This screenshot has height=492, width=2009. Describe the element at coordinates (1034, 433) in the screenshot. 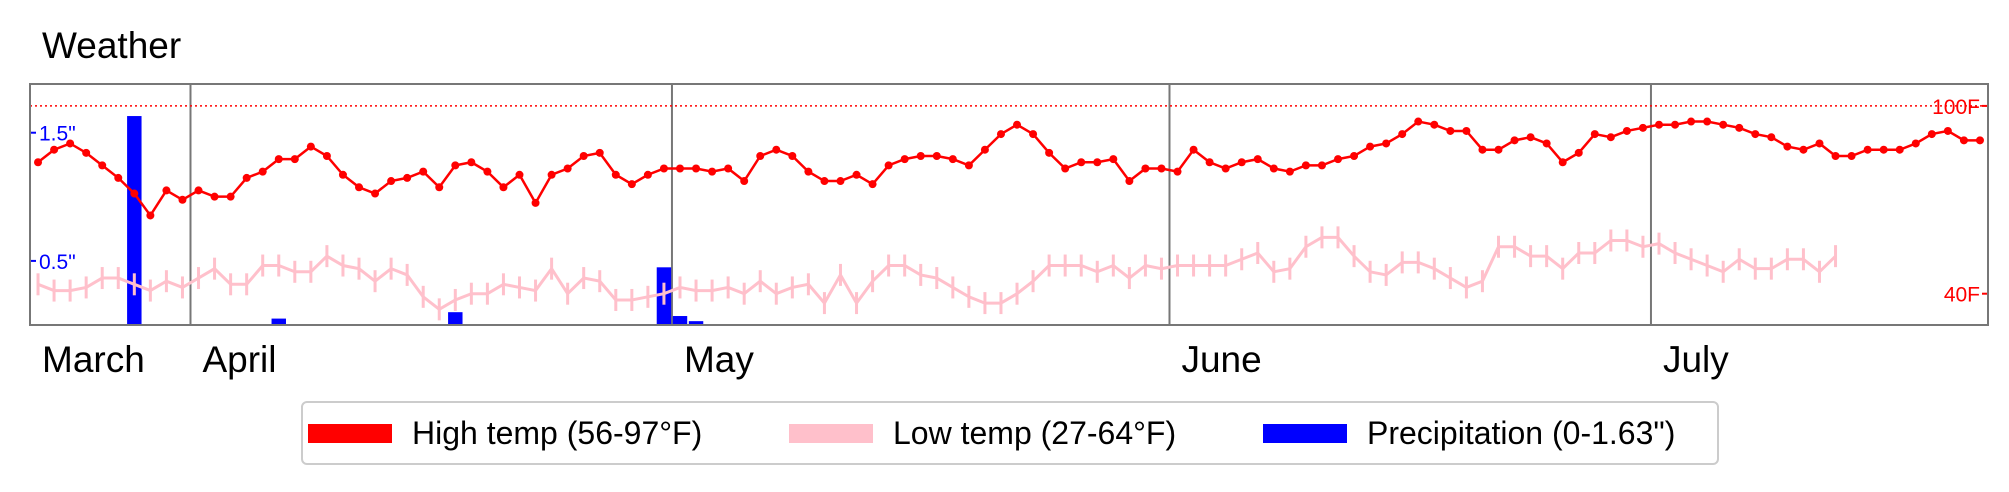

I see `legend-label: Low temp (27-64°F)` at that location.